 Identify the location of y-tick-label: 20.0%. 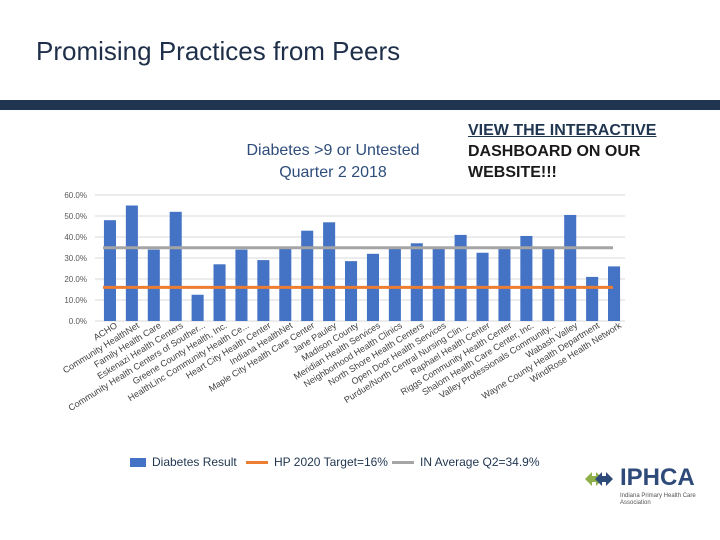
(75, 279).